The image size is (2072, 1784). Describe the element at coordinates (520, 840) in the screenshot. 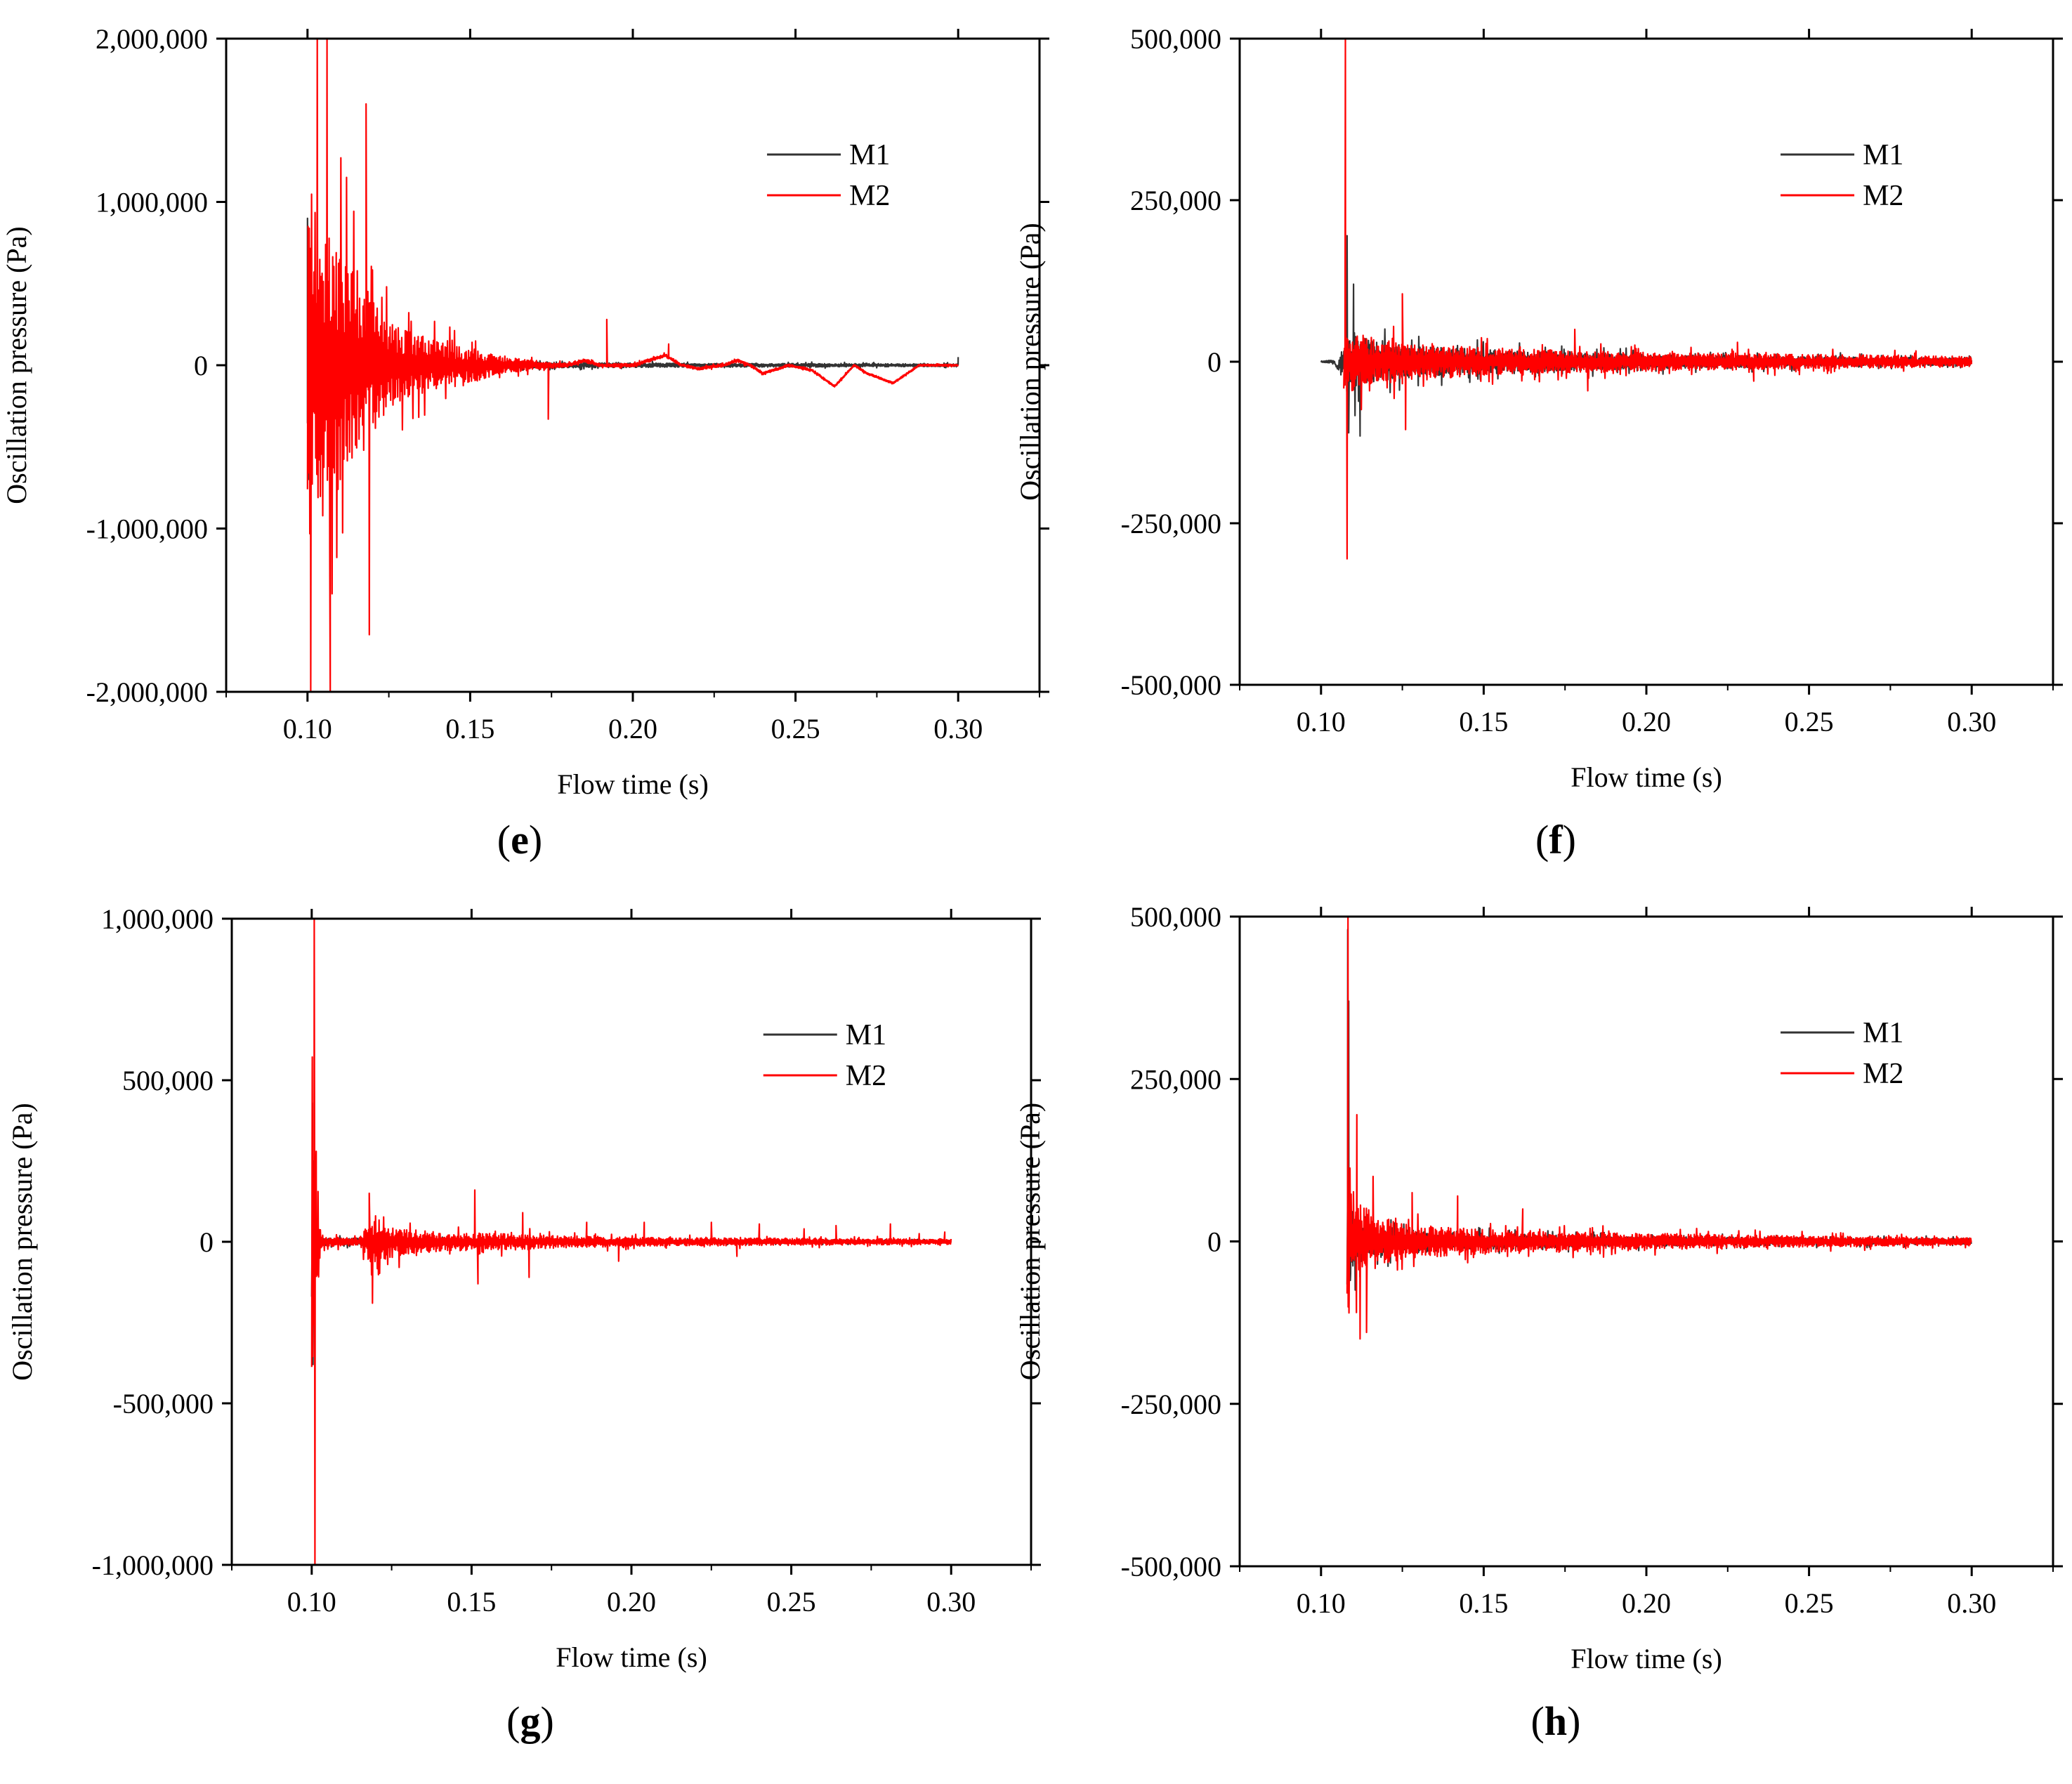

I see `panel-label: (e)` at that location.